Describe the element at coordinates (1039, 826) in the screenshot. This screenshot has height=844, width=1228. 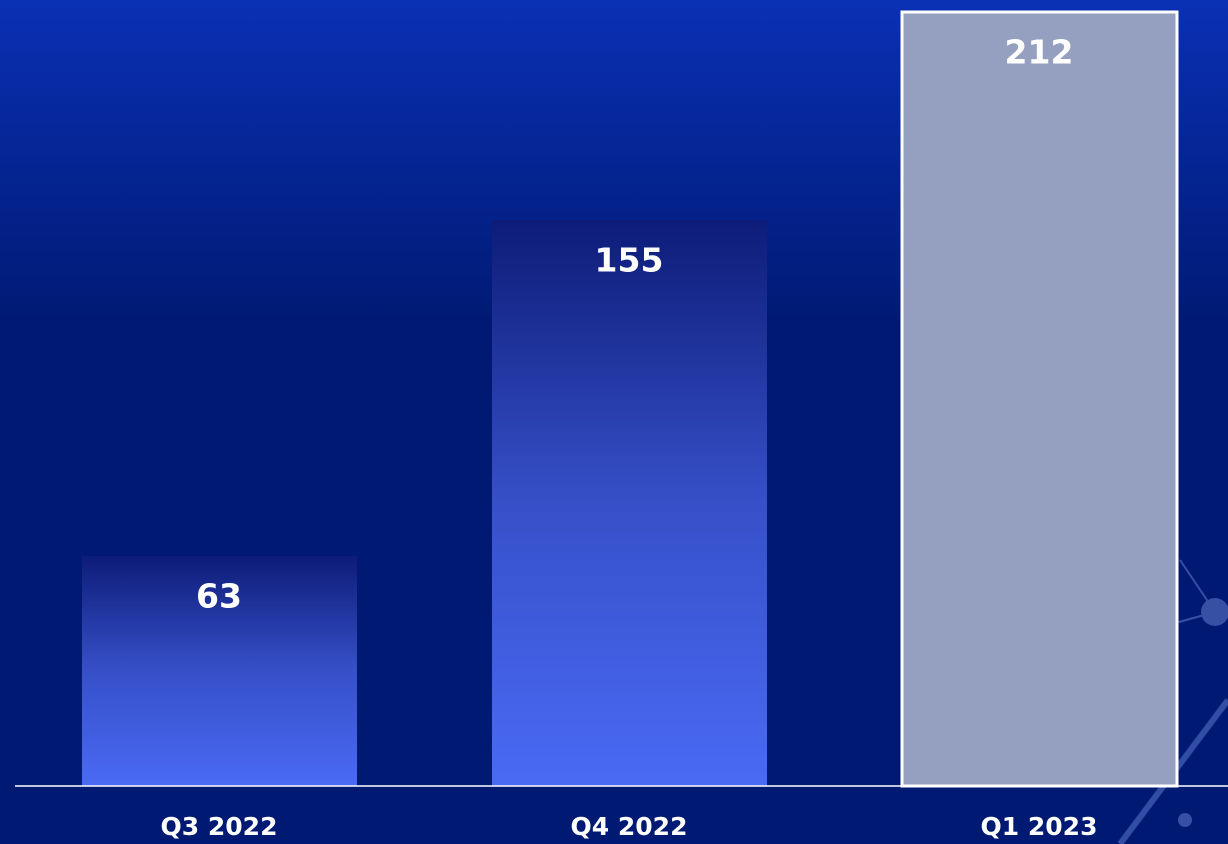
I see `x-tick-label: Q1 2023` at that location.